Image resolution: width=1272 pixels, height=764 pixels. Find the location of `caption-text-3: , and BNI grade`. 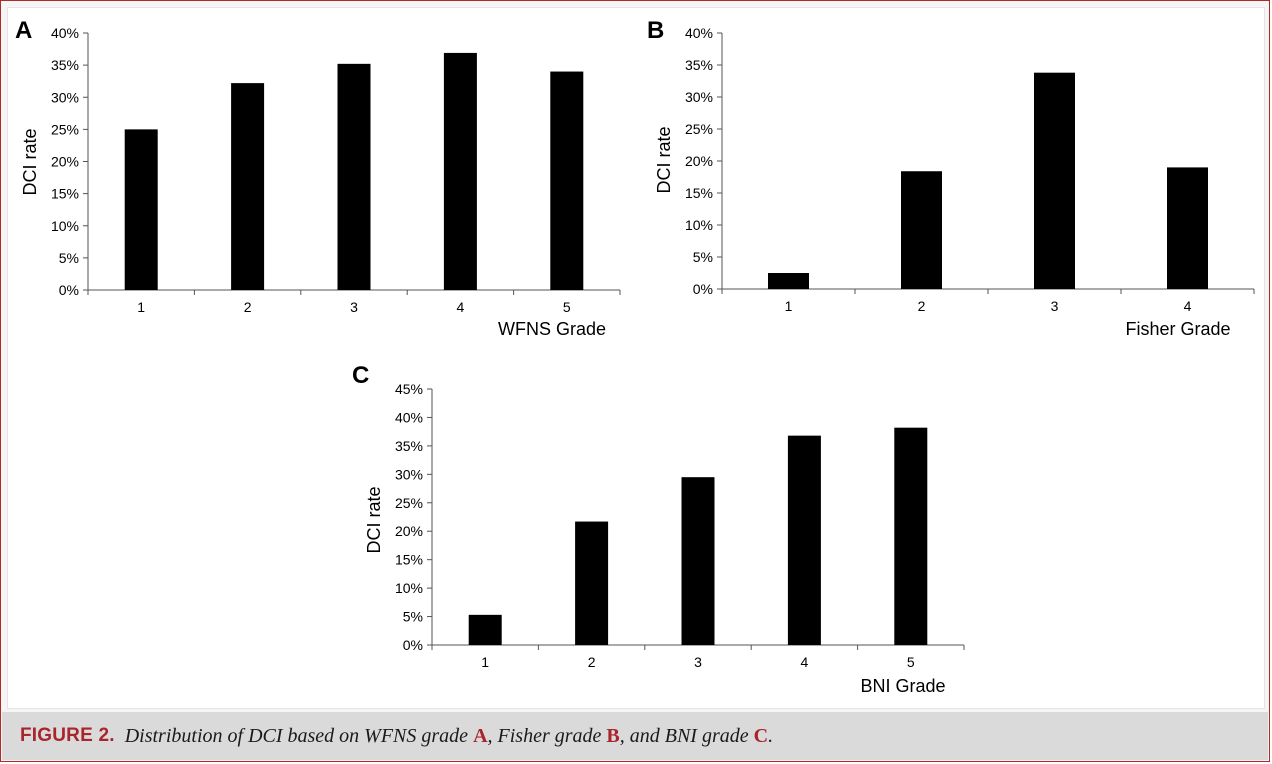

caption-text-3: , and BNI grade is located at coordinates (686, 735).